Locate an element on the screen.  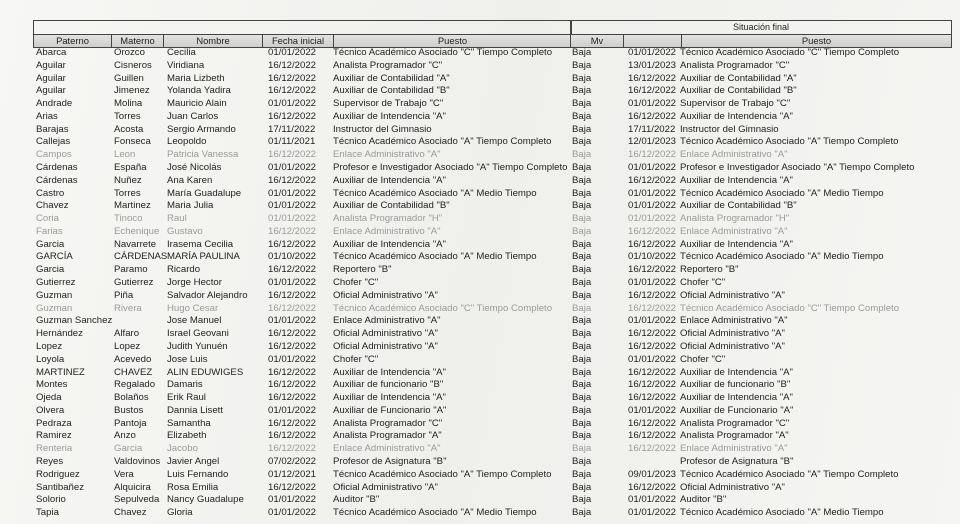
cell-nombre: Damaris is located at coordinates (185, 385).